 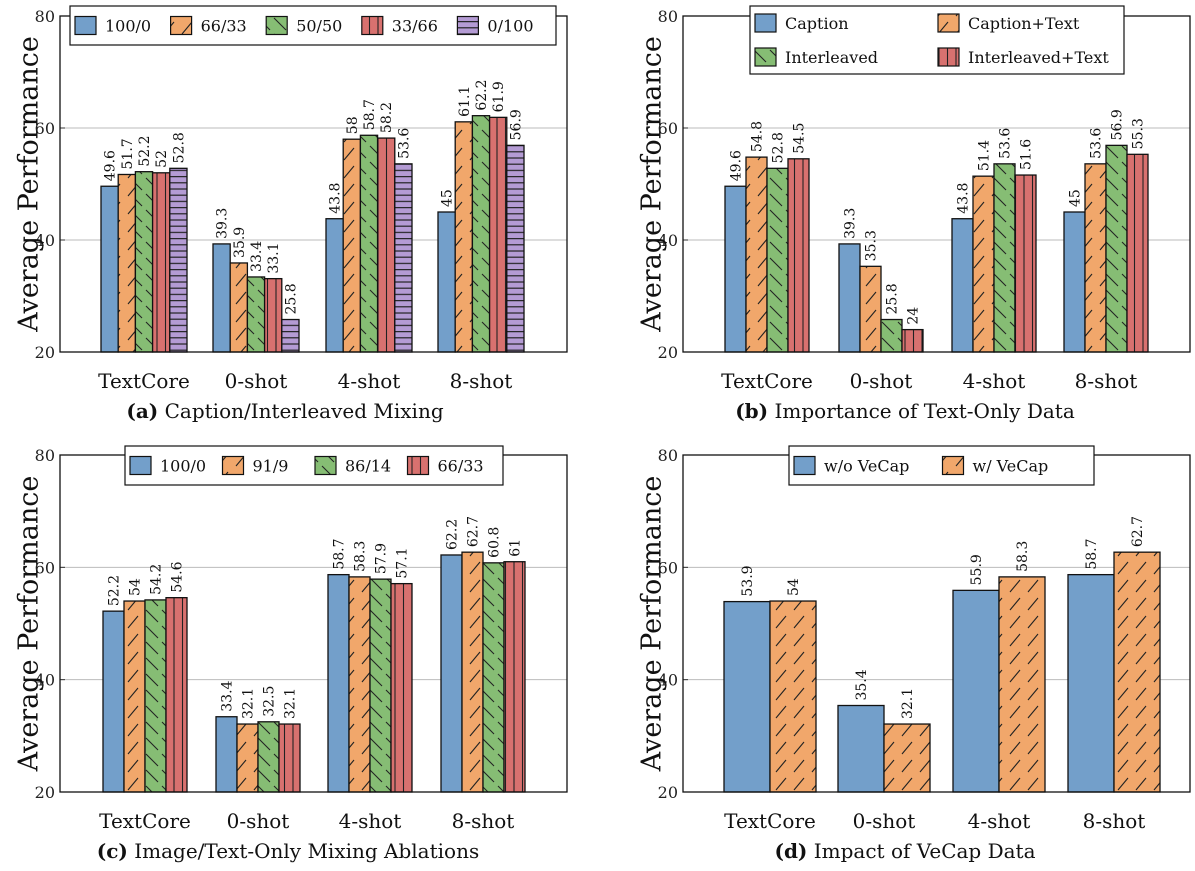 What do you see at coordinates (223, 223) in the screenshot?
I see `data-label: 39.3` at bounding box center [223, 223].